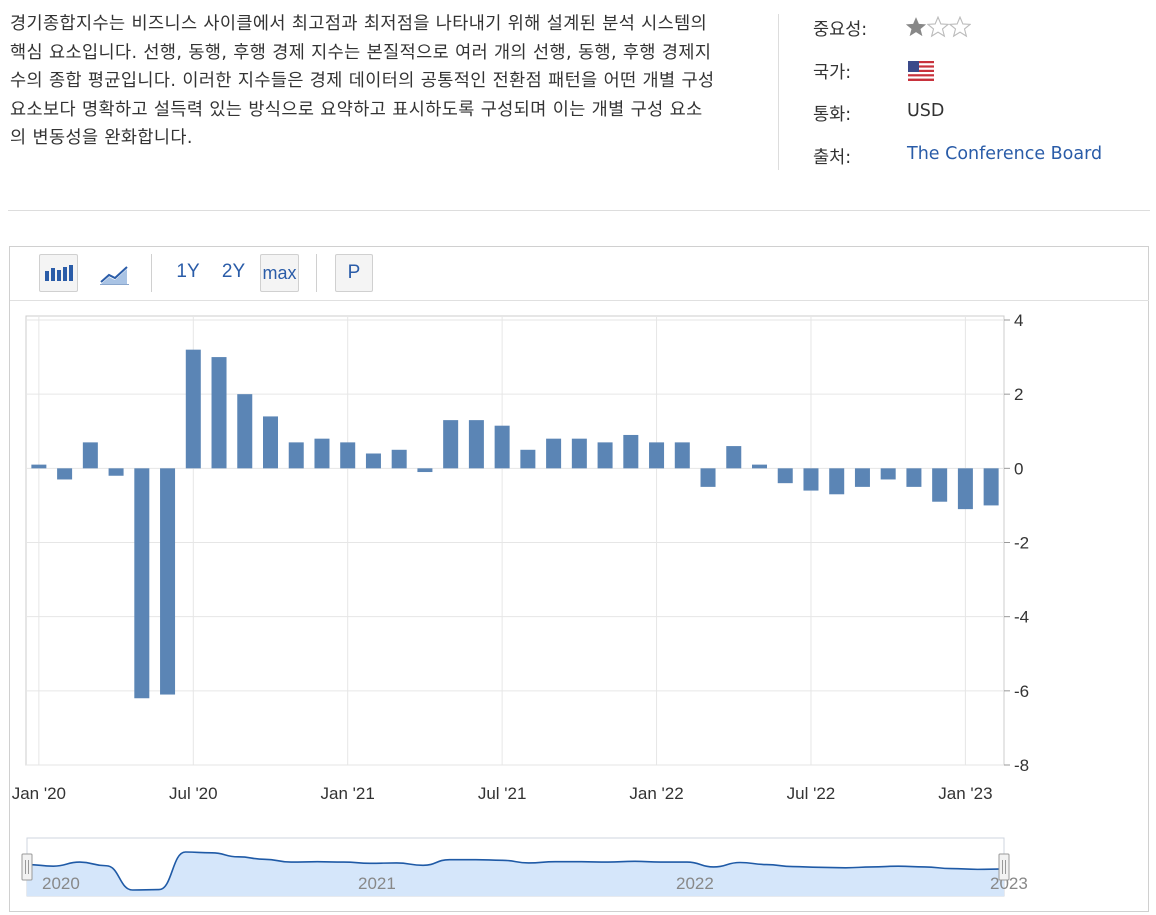 The image size is (1156, 915). Describe the element at coordinates (656, 793) in the screenshot. I see `x-tick-label: Jan '22` at that location.